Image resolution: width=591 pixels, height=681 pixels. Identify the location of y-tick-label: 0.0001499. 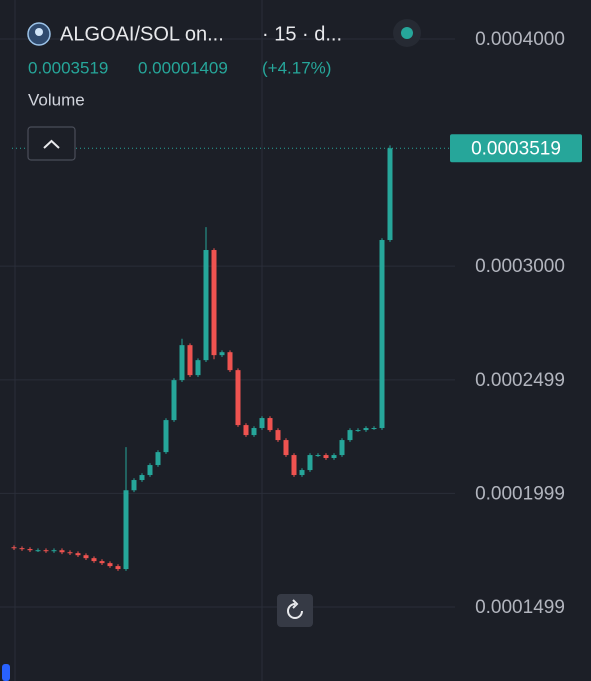
(520, 607).